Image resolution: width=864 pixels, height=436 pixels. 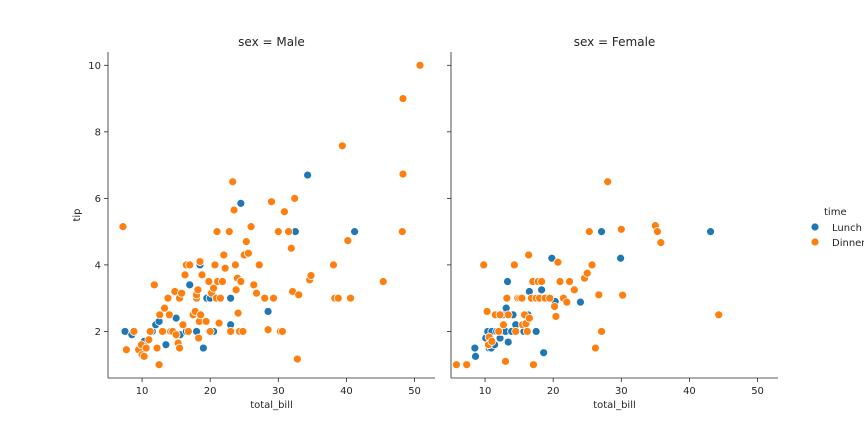 I want to click on y-tick-label: 10, so click(x=94, y=66).